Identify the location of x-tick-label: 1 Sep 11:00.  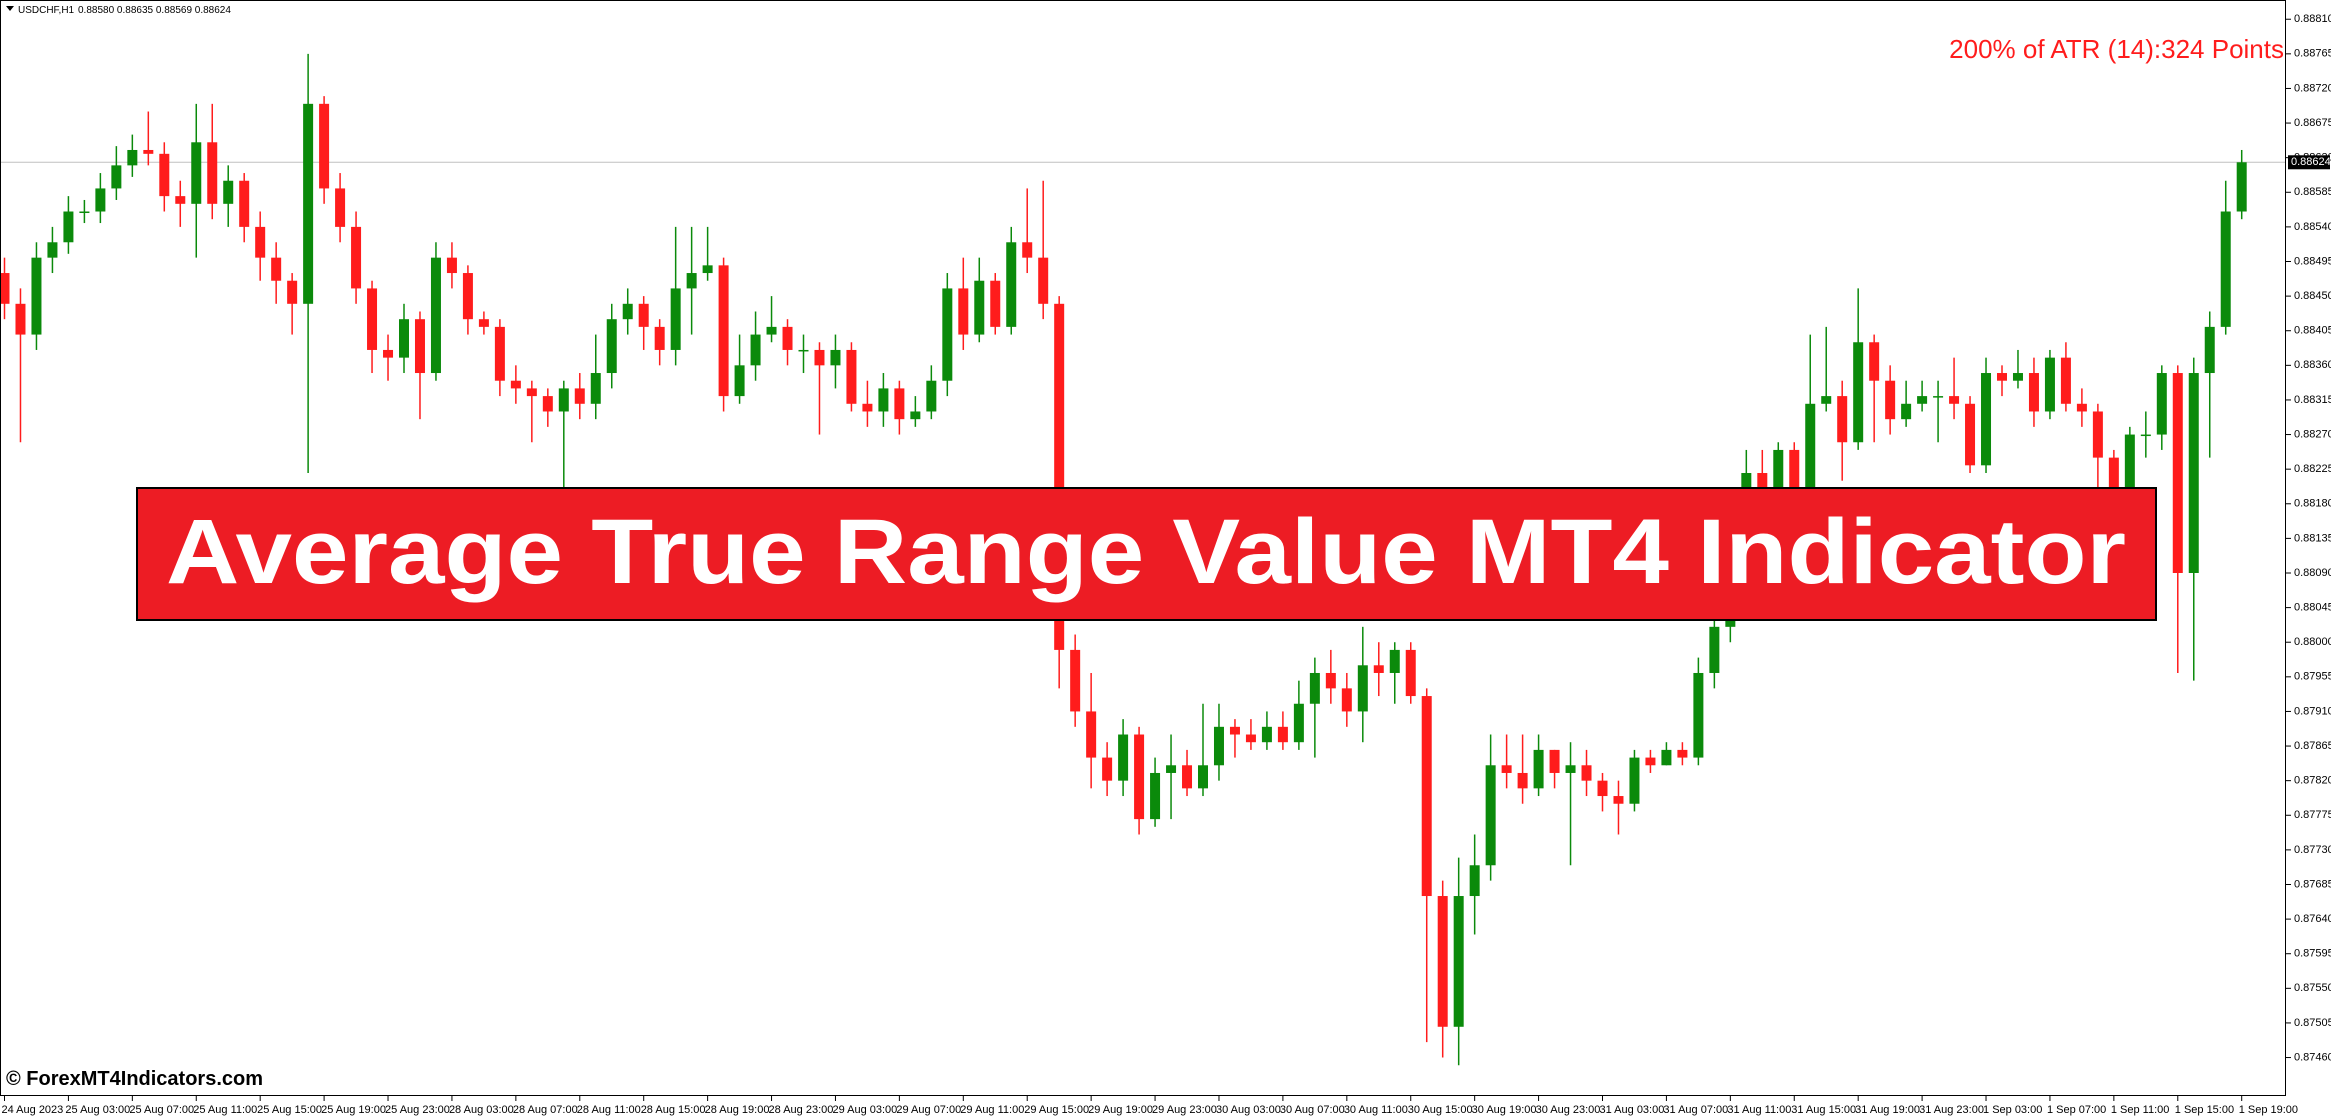
(2140, 1110).